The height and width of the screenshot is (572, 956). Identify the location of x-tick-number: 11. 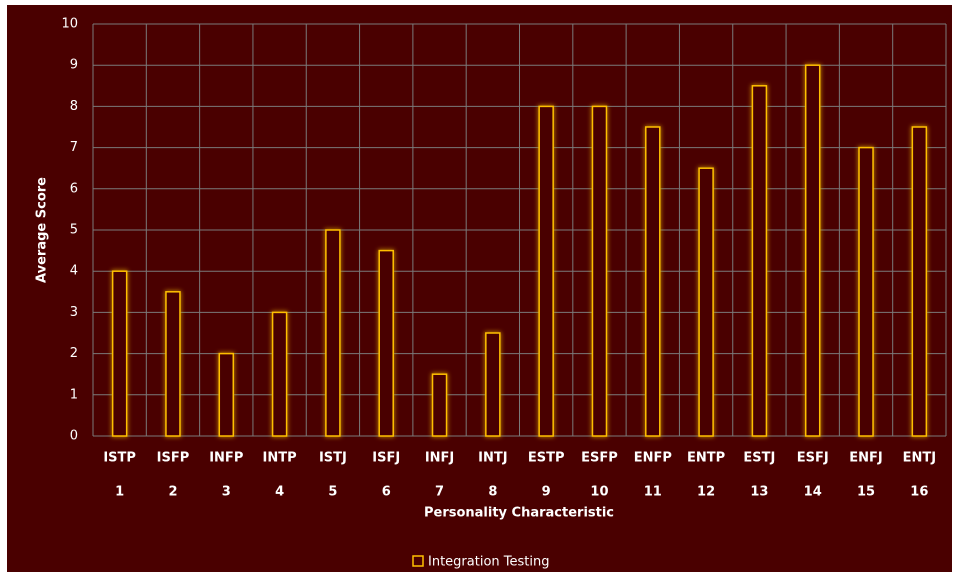
(653, 492).